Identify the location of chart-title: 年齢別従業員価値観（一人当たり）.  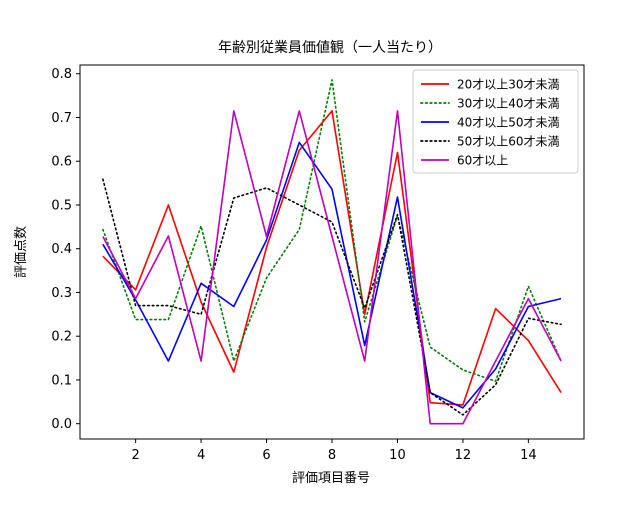
(330, 47).